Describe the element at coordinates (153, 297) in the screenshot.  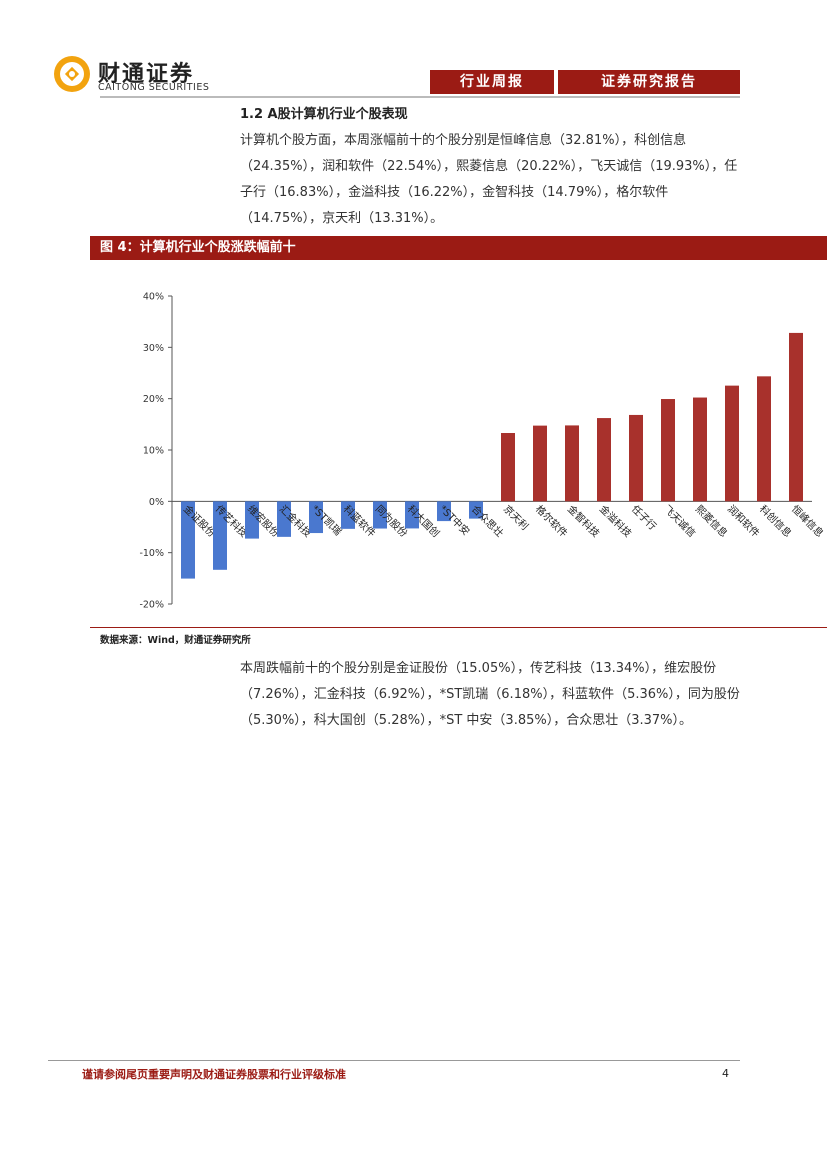
I see `y-tick-label: 40%` at that location.